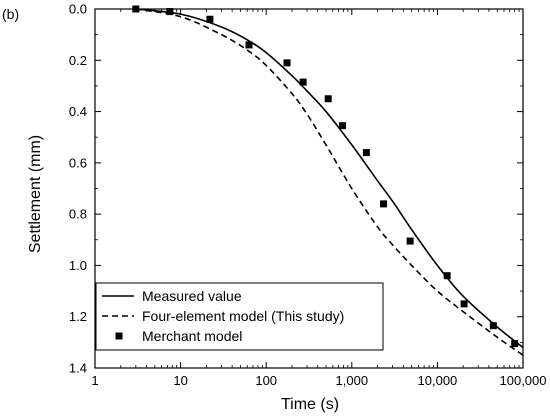 The image size is (550, 416). What do you see at coordinates (78, 214) in the screenshot?
I see `y-tick-label: 0.8` at bounding box center [78, 214].